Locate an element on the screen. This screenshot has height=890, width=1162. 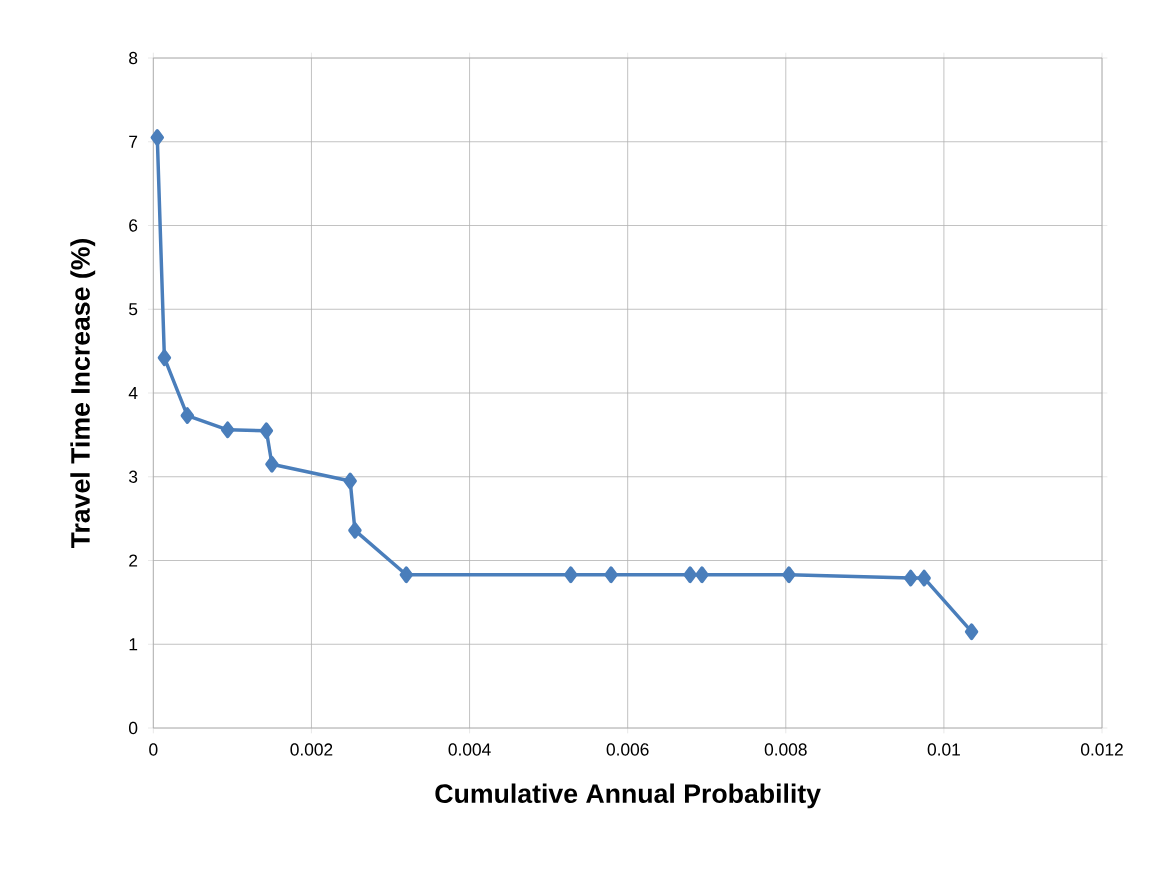
y-tick-label: 5 is located at coordinates (133, 309).